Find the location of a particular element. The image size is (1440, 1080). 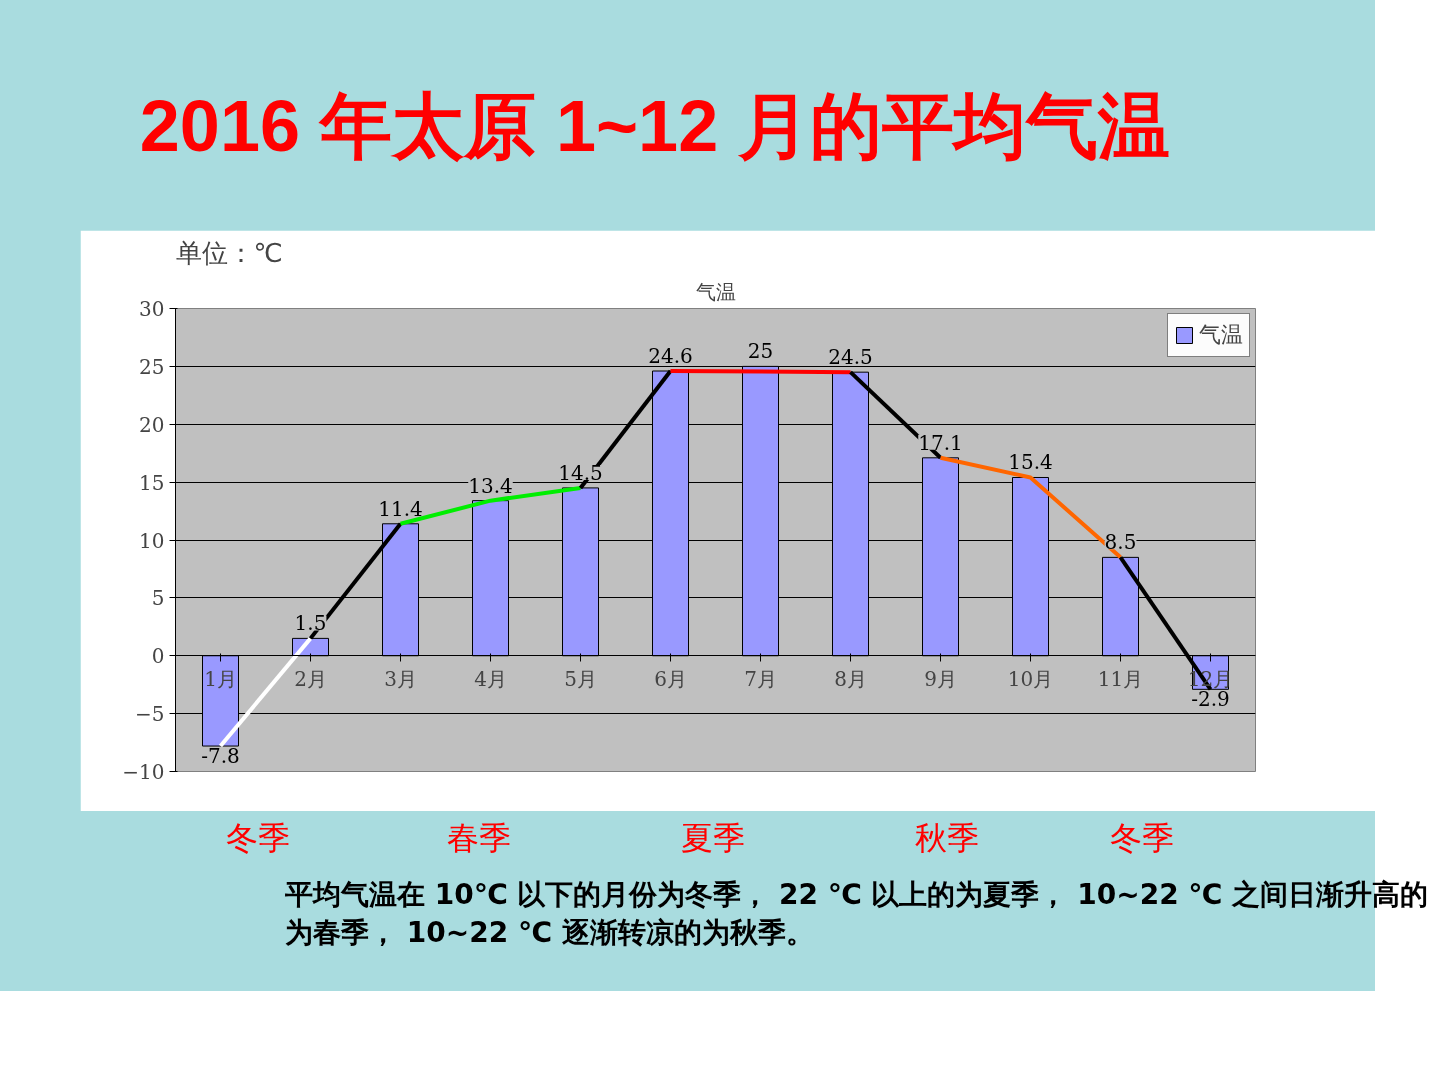

chart-title: 2016 年太原 1~12 月的平均气温 is located at coordinates (655, 126).